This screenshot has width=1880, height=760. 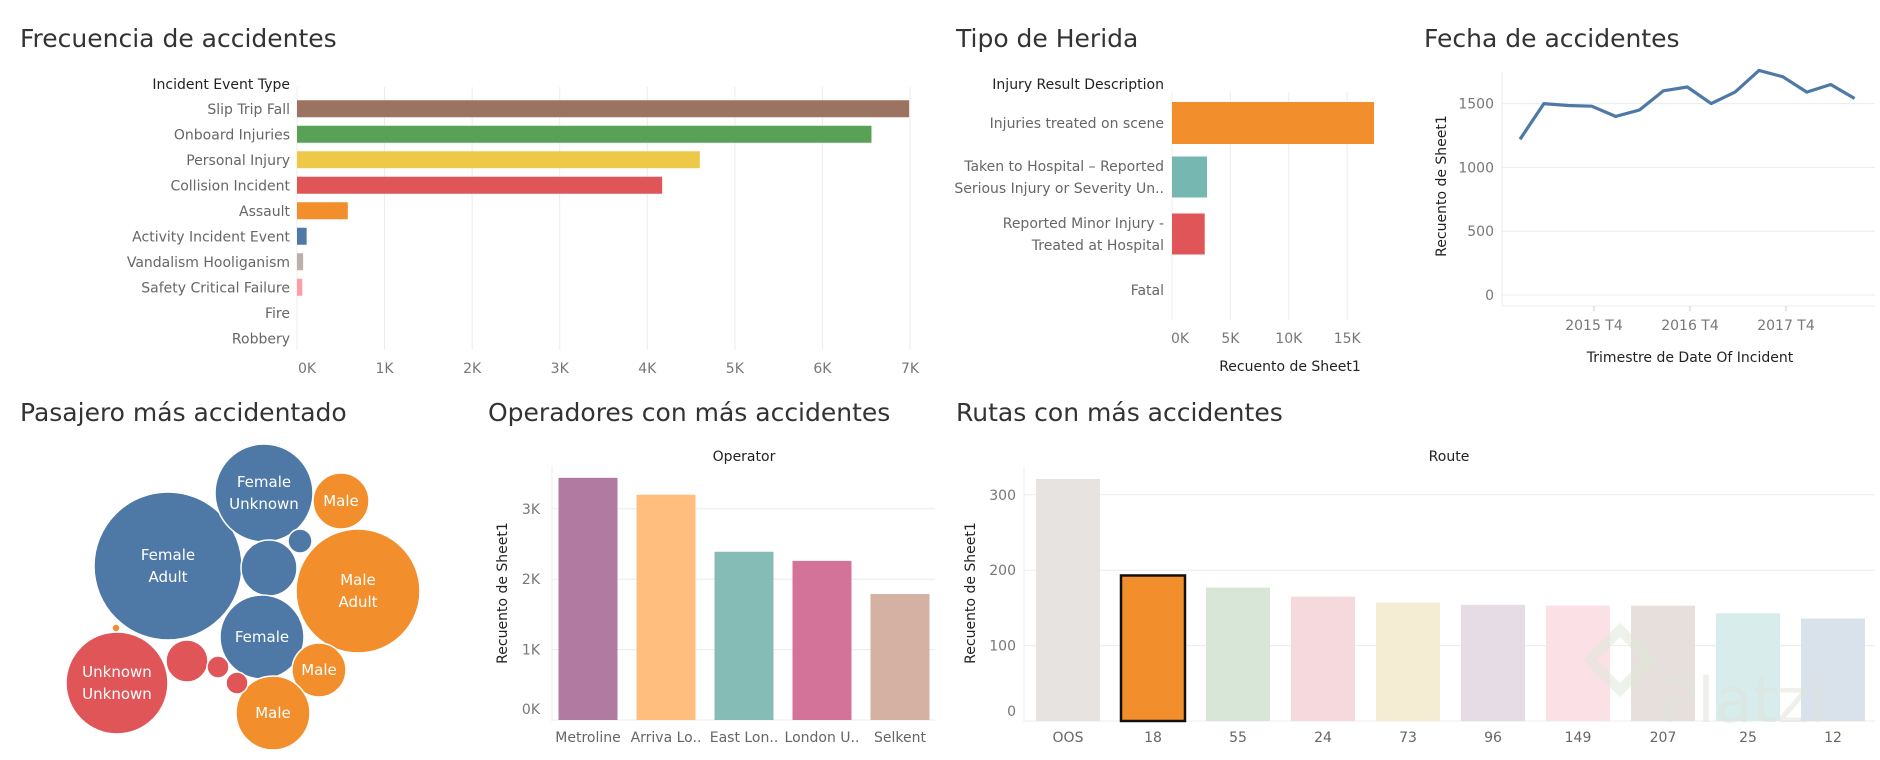 I want to click on herida-x-tick: 0K, so click(x=1180, y=339).